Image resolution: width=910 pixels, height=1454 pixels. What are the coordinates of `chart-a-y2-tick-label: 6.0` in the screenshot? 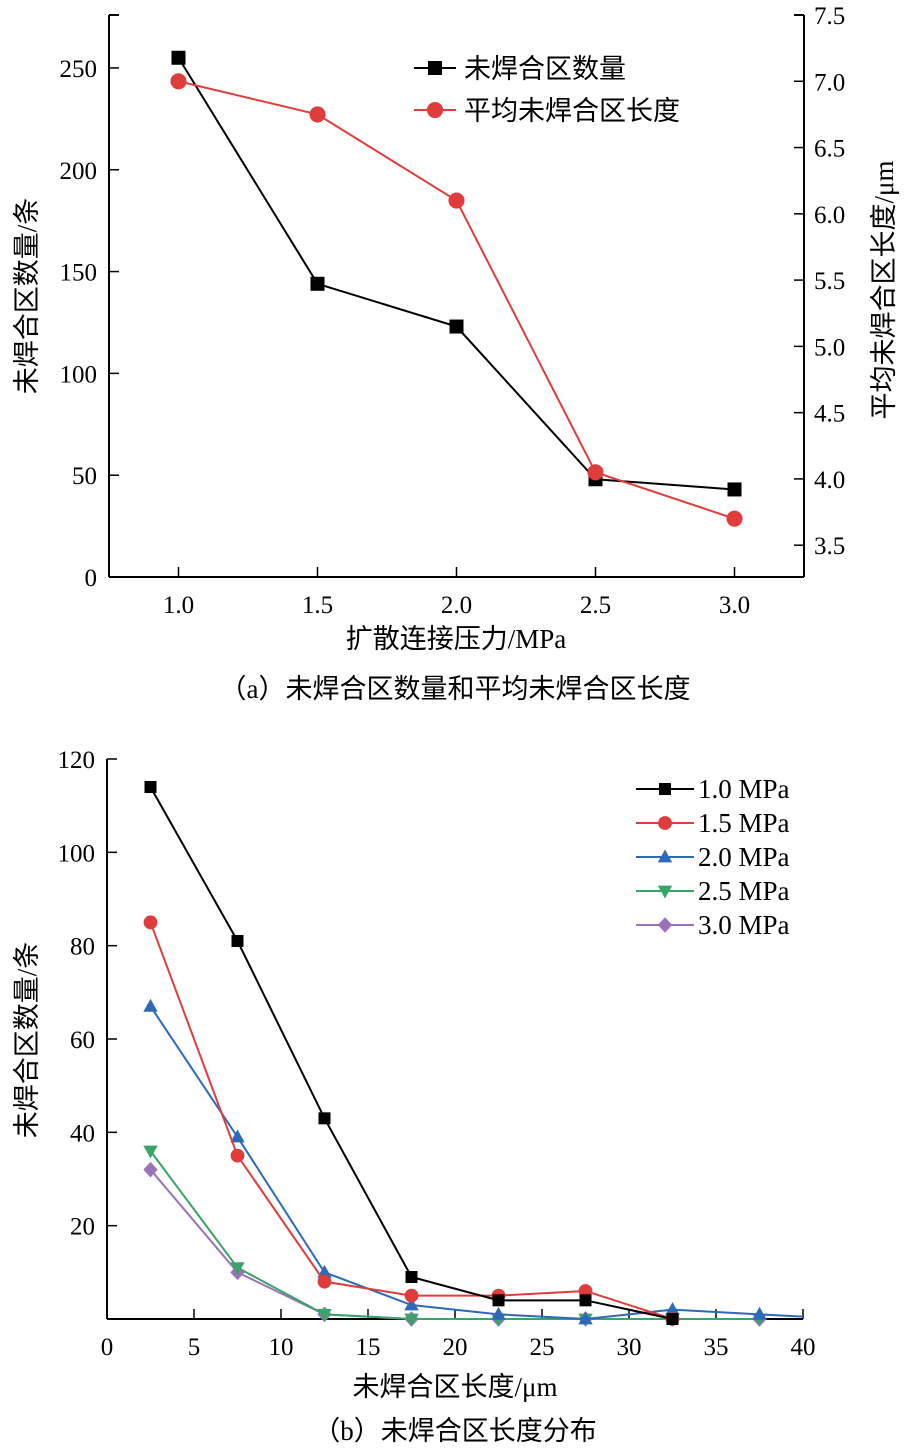 It's located at (829, 215).